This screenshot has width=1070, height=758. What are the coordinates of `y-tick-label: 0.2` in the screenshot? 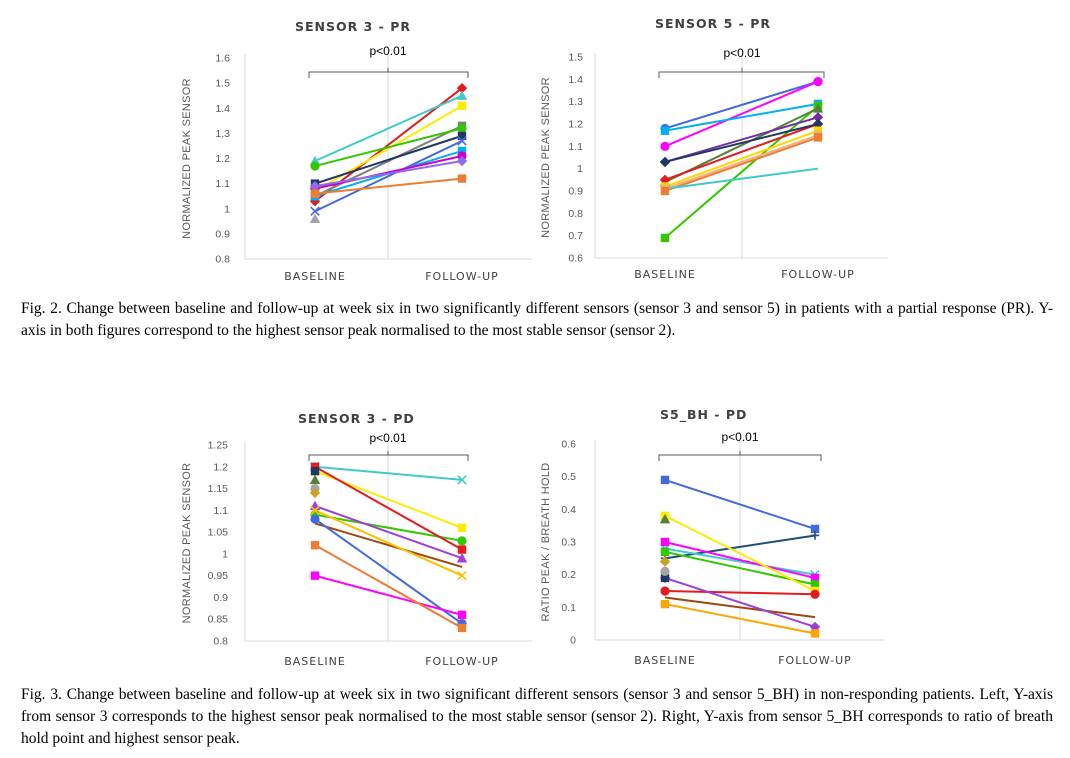 It's located at (568, 575).